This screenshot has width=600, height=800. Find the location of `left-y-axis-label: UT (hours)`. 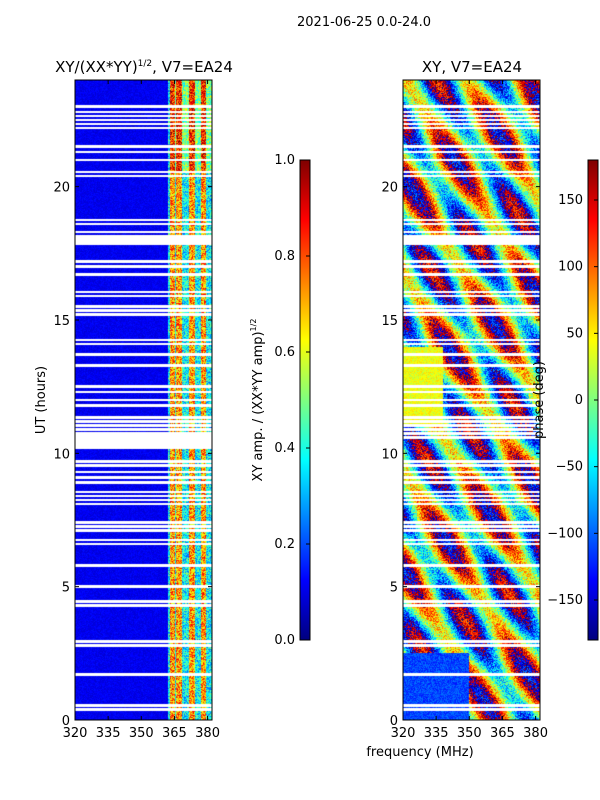

left-y-axis-label: UT (hours) is located at coordinates (41, 400).